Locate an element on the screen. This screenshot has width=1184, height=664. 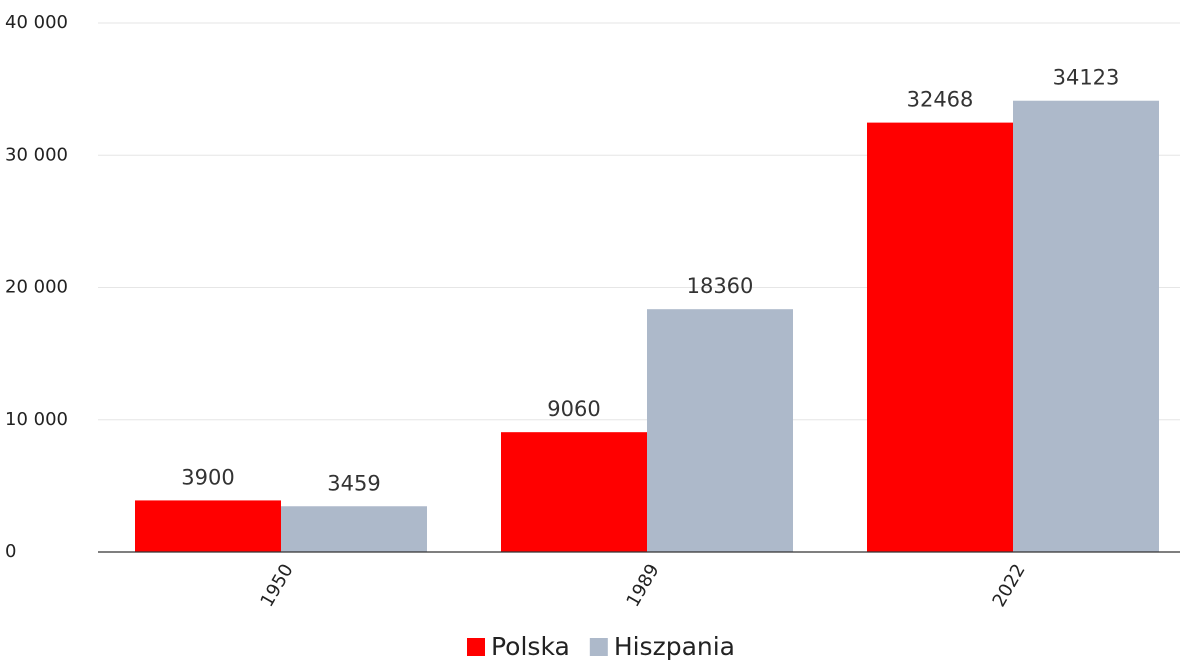
value-label: 3459 is located at coordinates (353, 483).